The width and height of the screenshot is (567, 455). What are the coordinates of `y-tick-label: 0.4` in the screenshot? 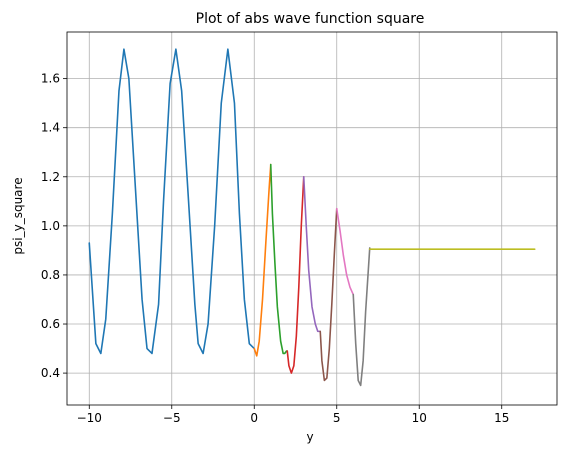 It's located at (50, 373).